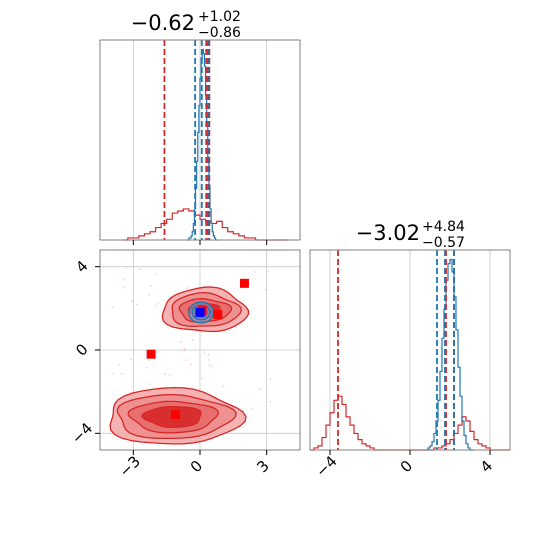 The image size is (550, 550). Describe the element at coordinates (197, 349) in the screenshot. I see `truth-markers` at that location.